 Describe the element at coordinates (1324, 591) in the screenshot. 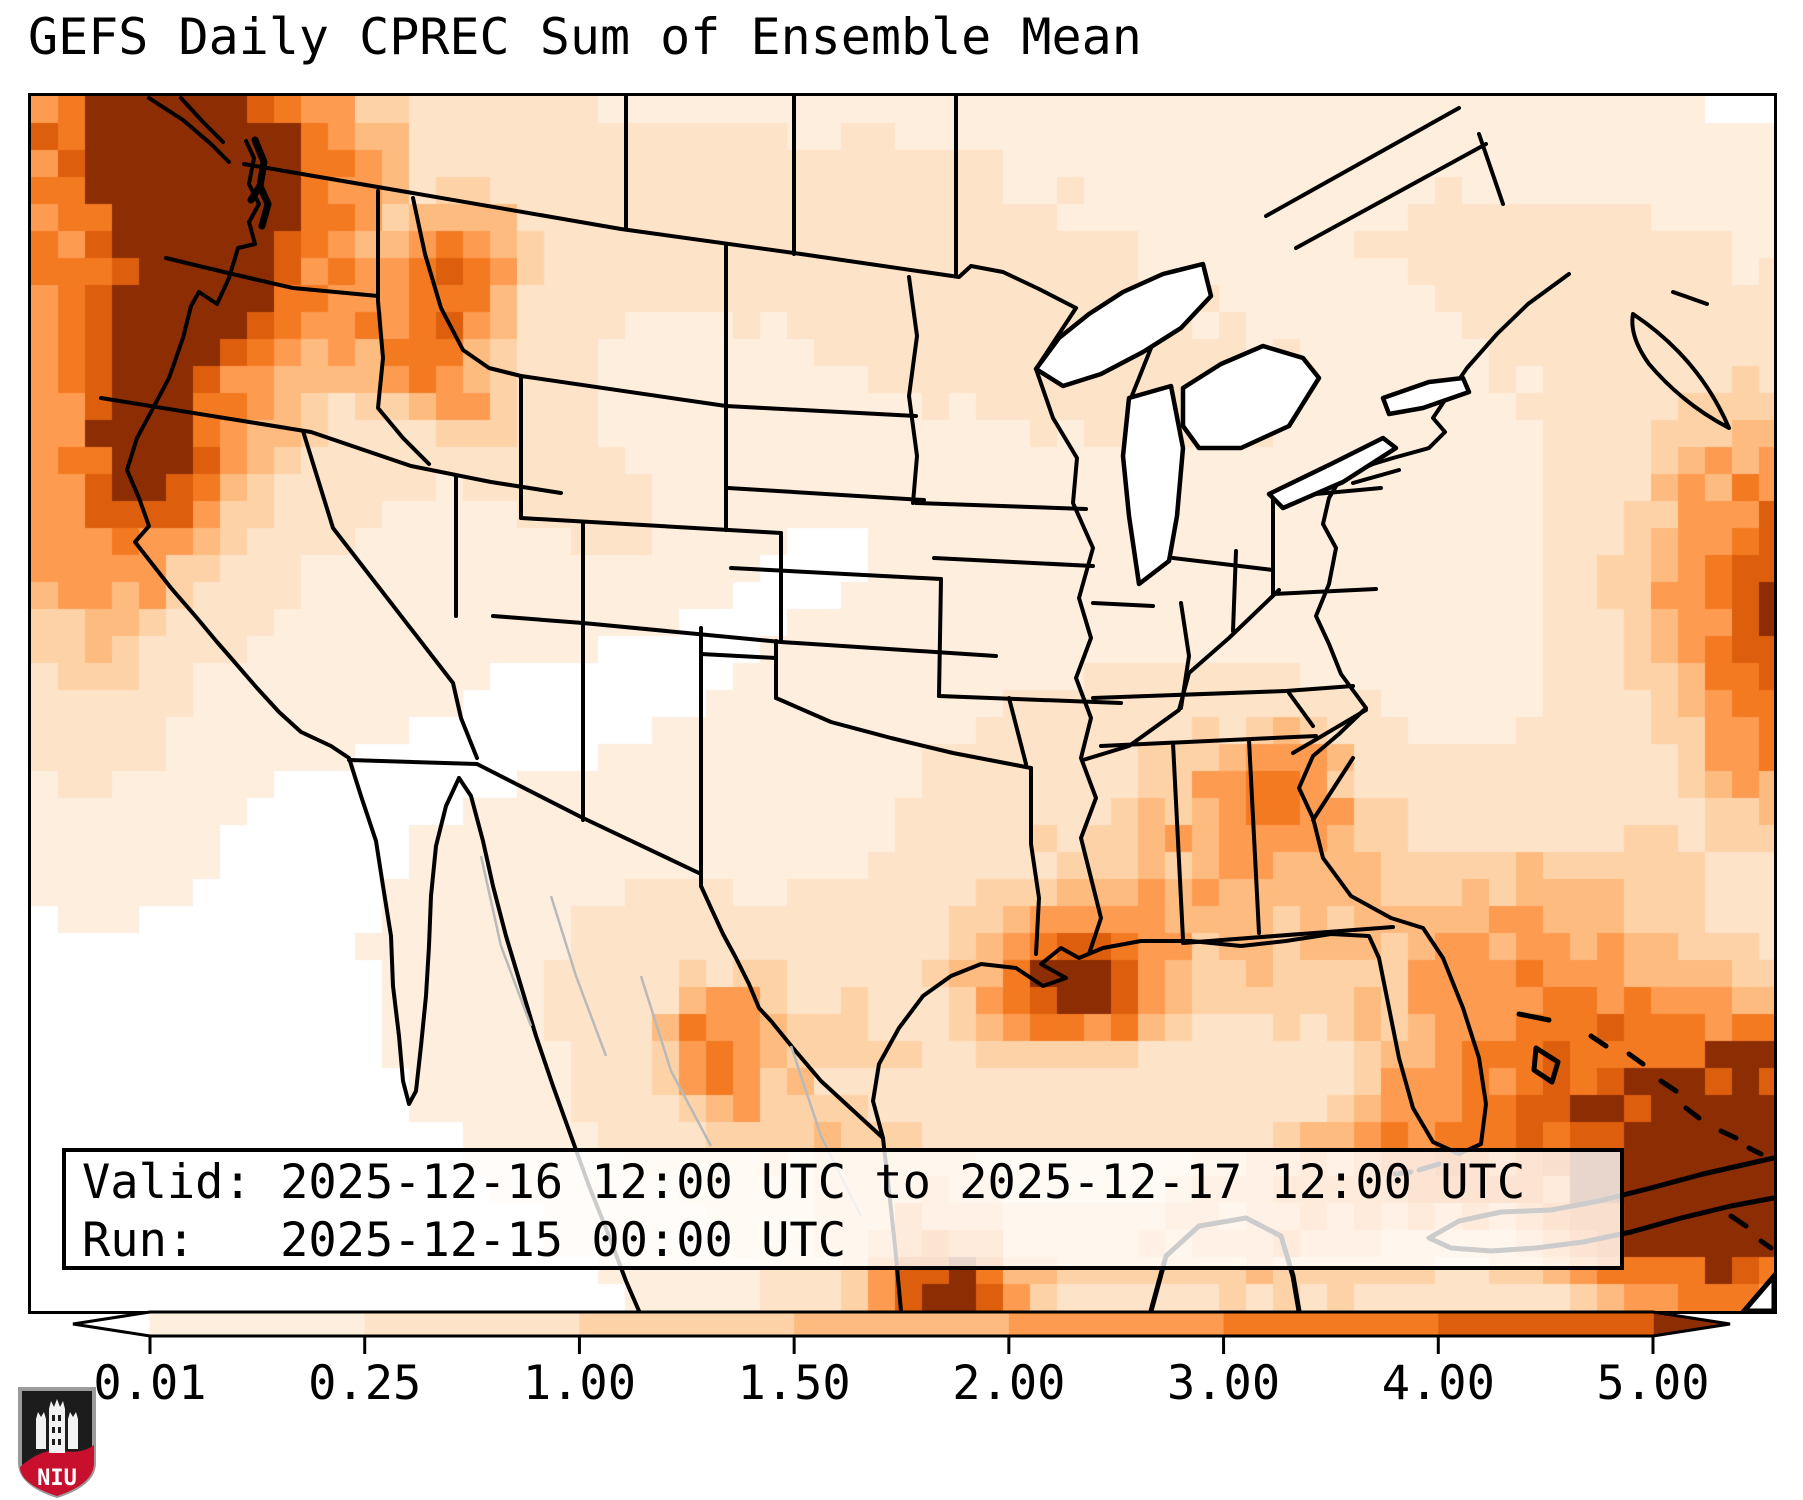

I see `pa-md-border` at that location.